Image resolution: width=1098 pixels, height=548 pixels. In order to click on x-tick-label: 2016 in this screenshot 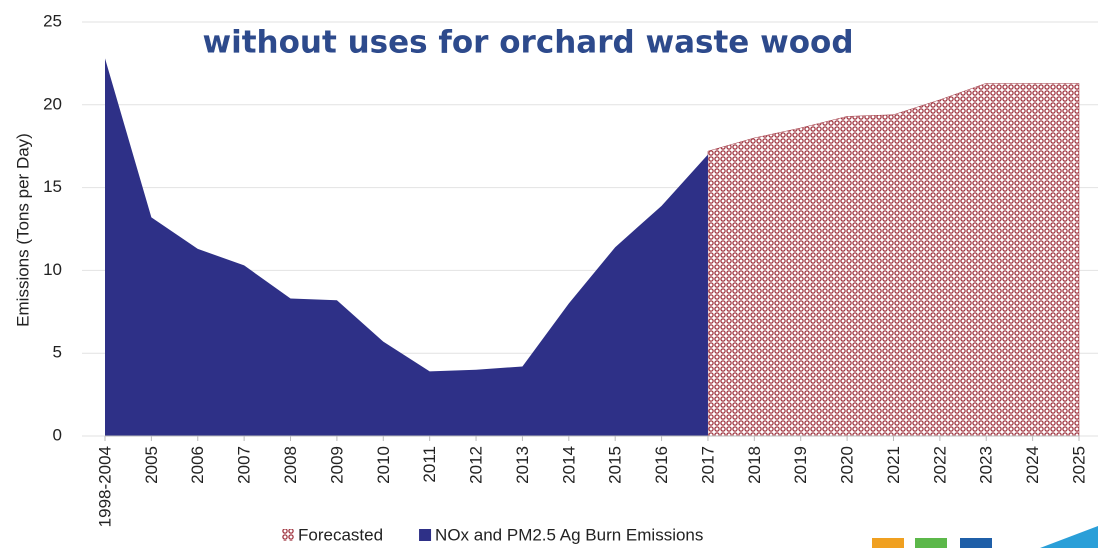, I will do `click(661, 465)`.